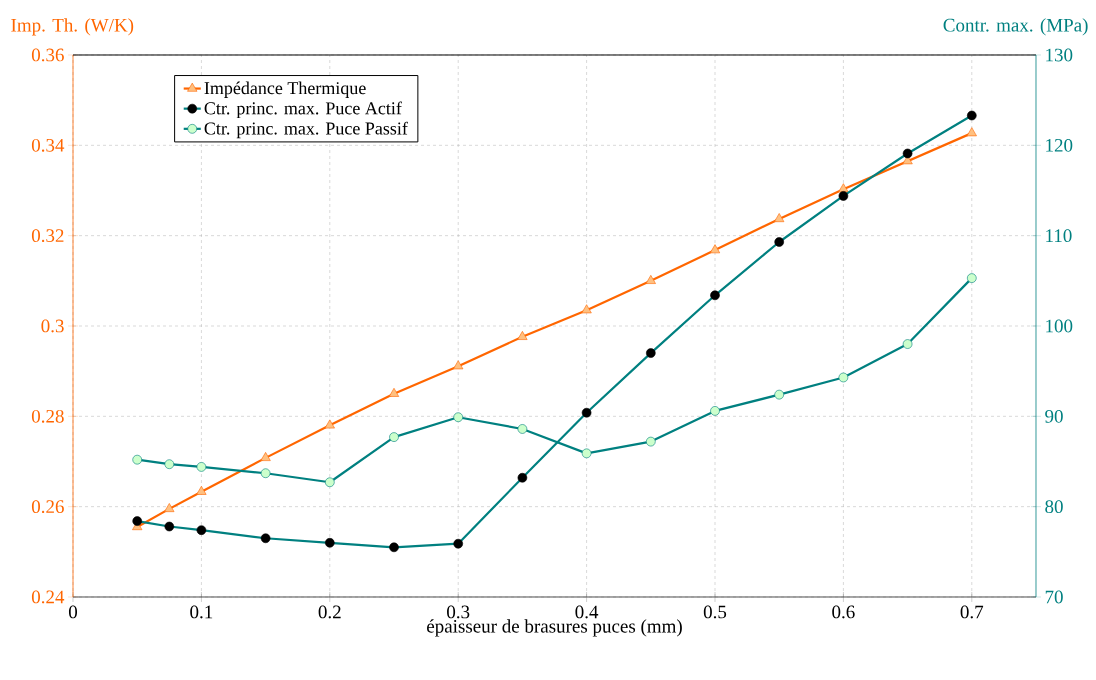  I want to click on x-tick-label: 0.5, so click(715, 612).